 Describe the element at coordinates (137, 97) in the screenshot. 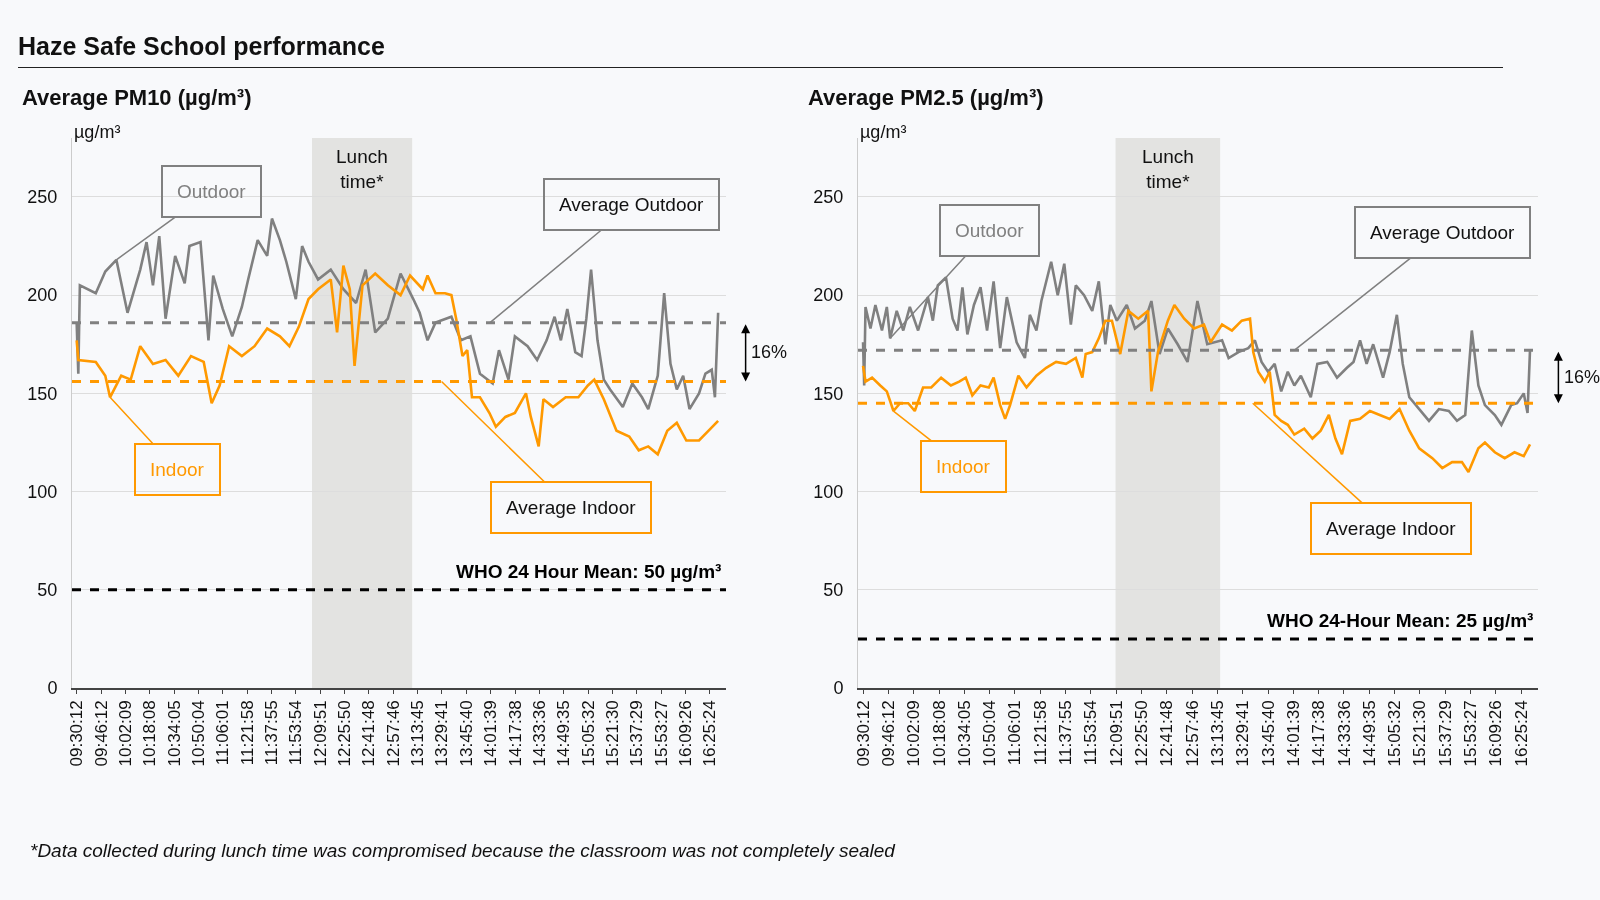

I see `chart-subtitle: Average PM10 (µg/m³)` at that location.